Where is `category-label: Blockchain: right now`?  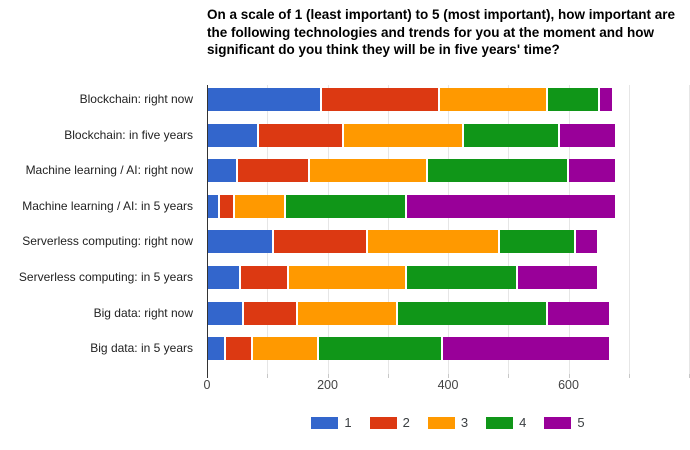 category-label: Blockchain: right now is located at coordinates (136, 99).